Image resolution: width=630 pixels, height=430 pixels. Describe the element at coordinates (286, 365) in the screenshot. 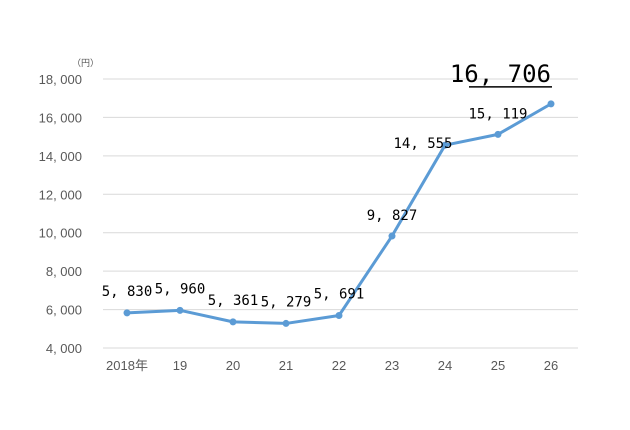

I see `x-tick-label: 21` at that location.